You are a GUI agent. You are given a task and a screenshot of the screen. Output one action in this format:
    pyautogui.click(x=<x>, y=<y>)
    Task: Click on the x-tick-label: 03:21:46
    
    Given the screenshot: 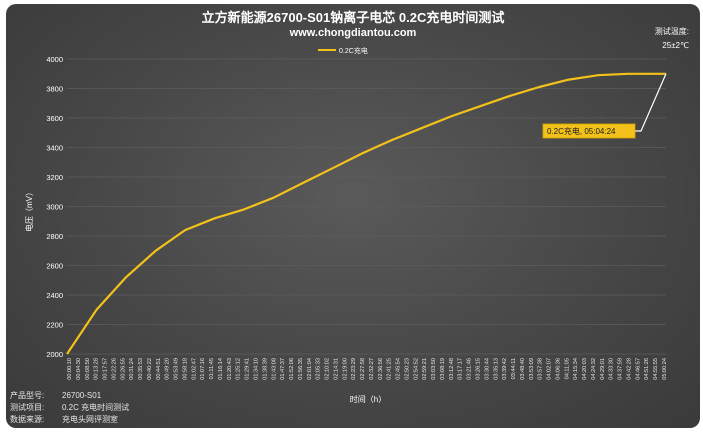 What is the action you would take?
    pyautogui.click(x=470, y=369)
    